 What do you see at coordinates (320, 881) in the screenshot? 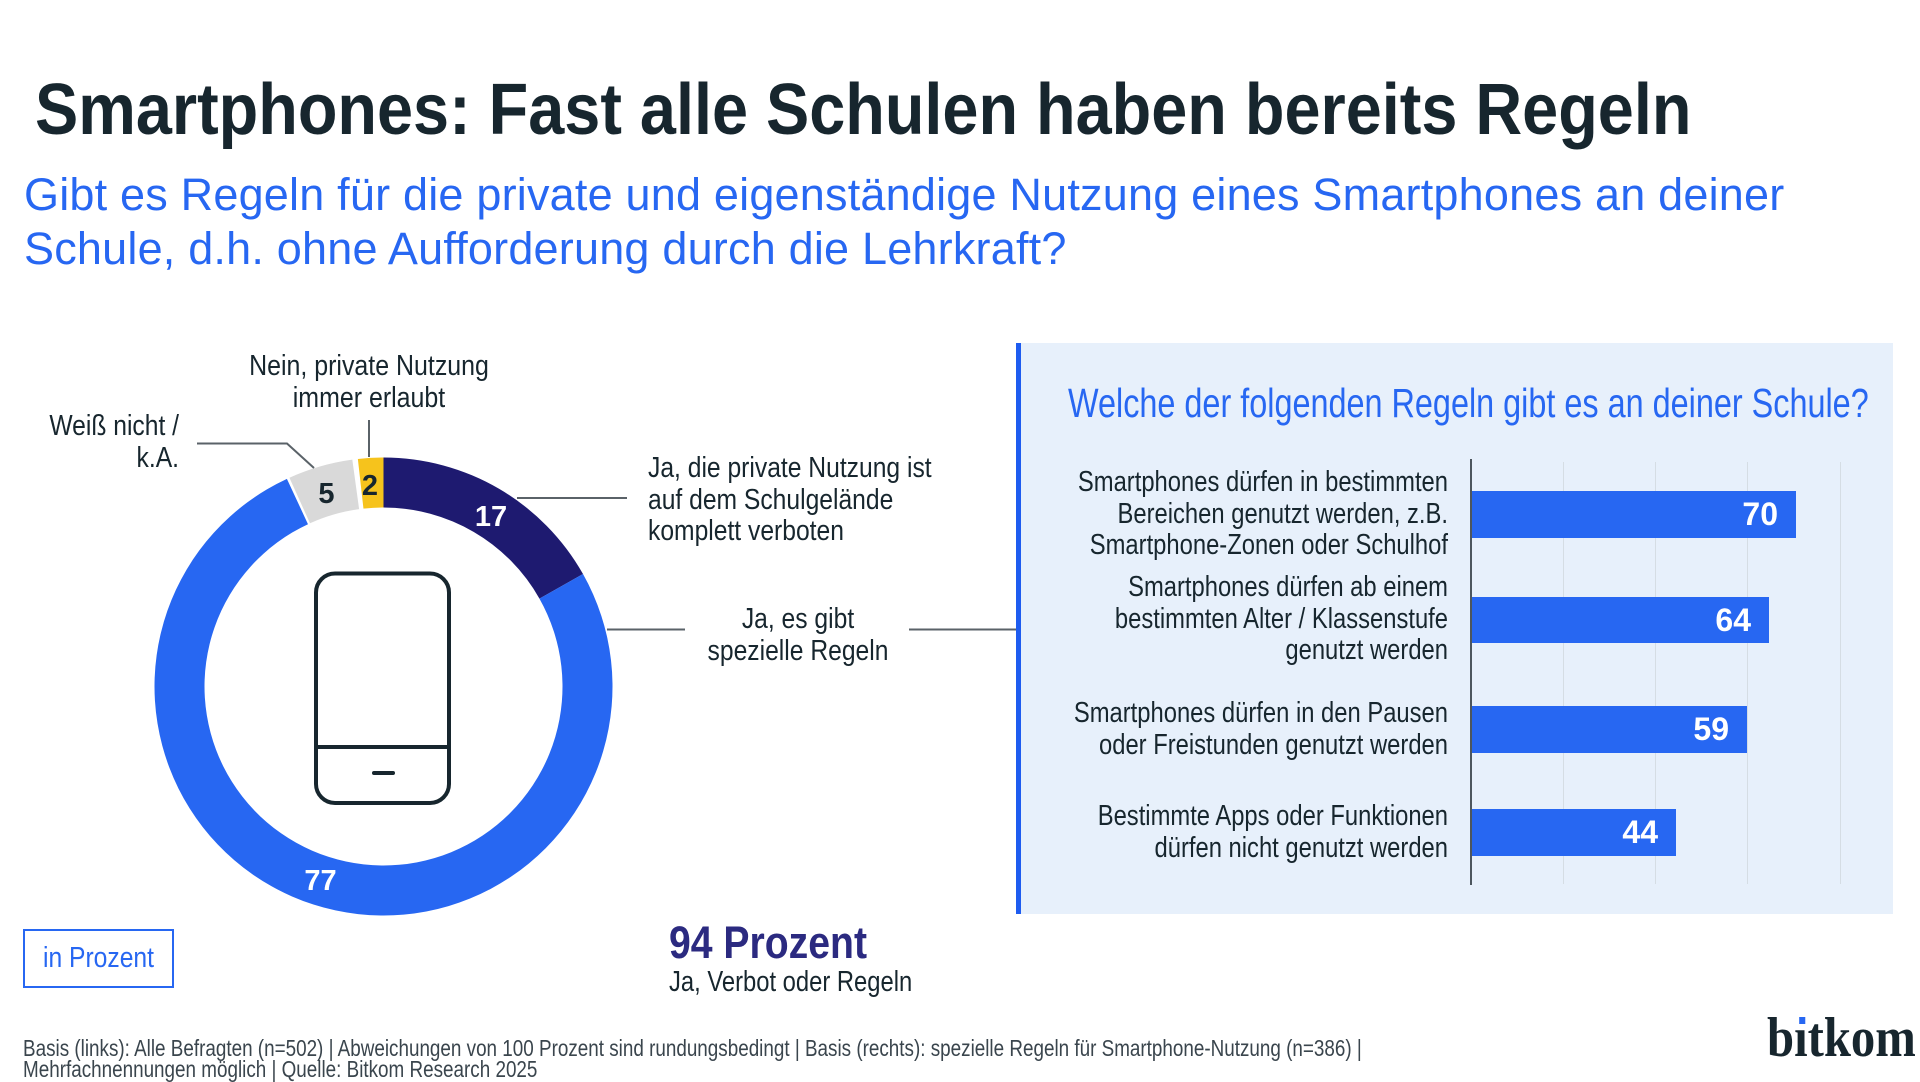
I see `svg-text: 77` at bounding box center [320, 881].